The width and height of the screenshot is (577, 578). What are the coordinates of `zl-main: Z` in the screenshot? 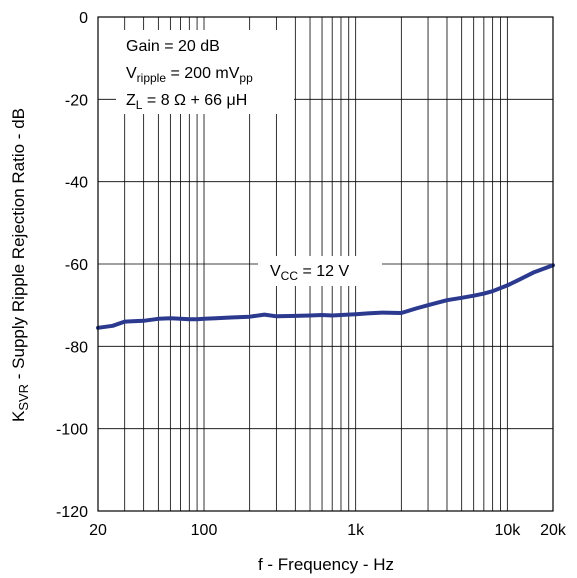 It's located at (131, 100).